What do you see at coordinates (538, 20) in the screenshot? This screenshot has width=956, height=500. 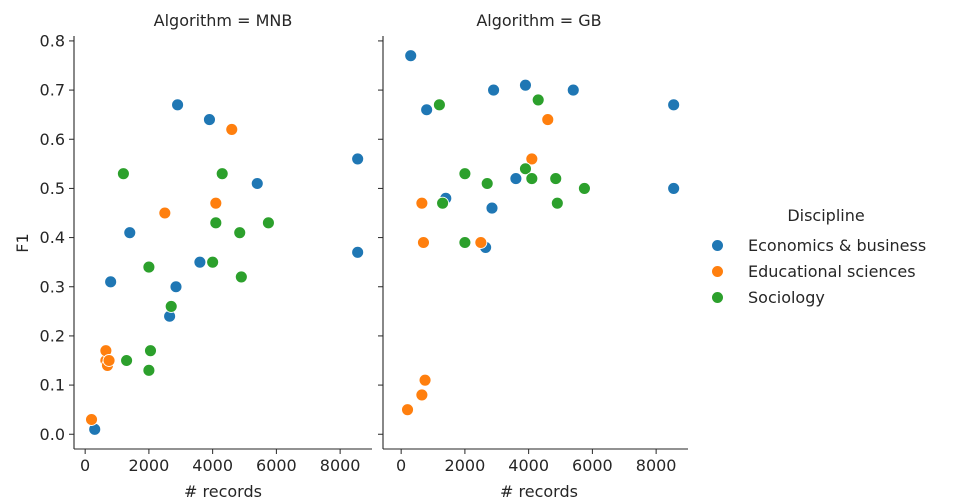 I see `panel-title-gb: Algorithm = GB` at bounding box center [538, 20].